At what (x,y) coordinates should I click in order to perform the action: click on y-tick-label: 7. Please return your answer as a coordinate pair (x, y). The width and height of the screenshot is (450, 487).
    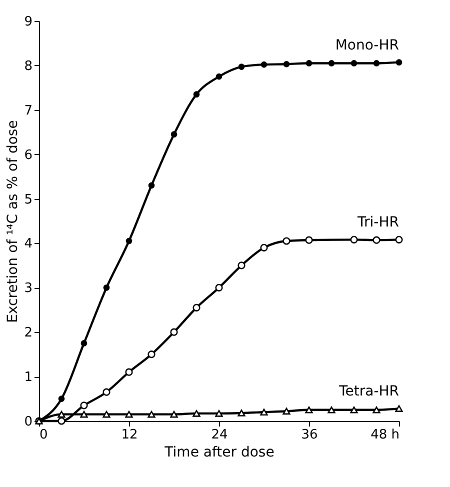
    Looking at the image, I should click on (28, 110).